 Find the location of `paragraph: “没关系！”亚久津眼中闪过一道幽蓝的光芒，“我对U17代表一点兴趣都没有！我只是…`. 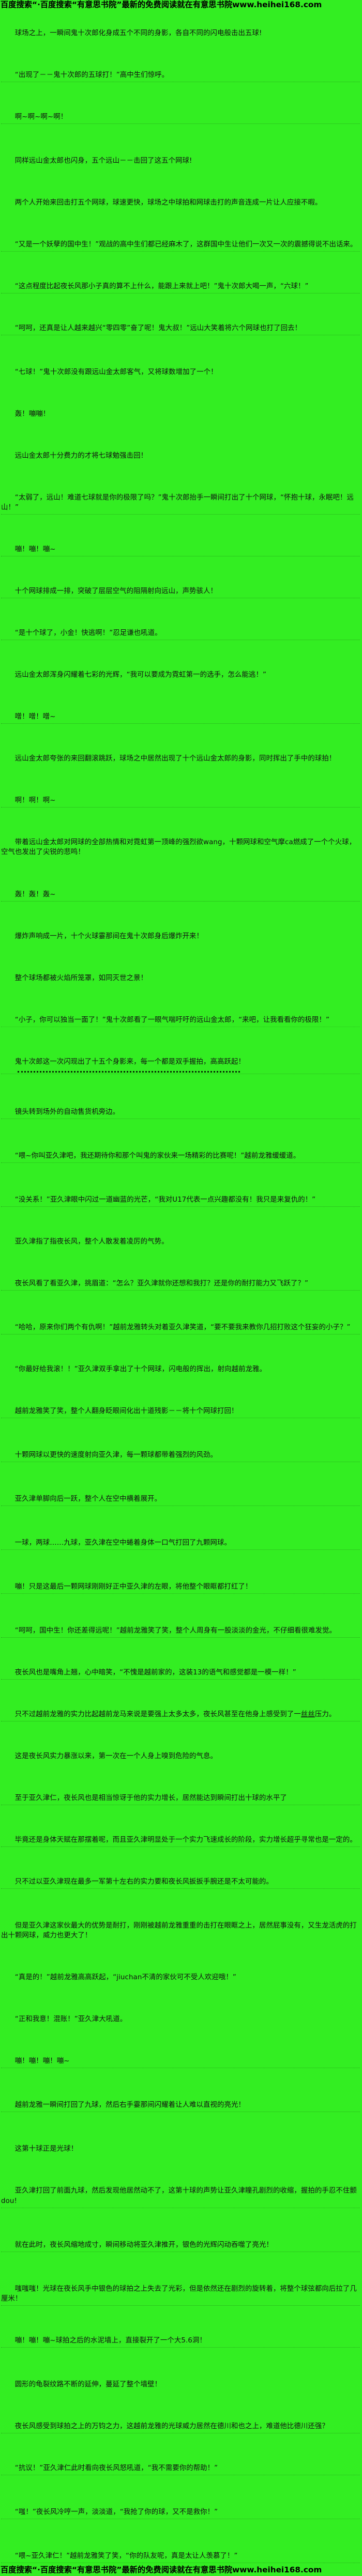

paragraph: “没关系！”亚久津眼中闪过一道幽蓝的光芒，“我对U17代表一点兴趣都没有！我只是… is located at coordinates (165, 1200).